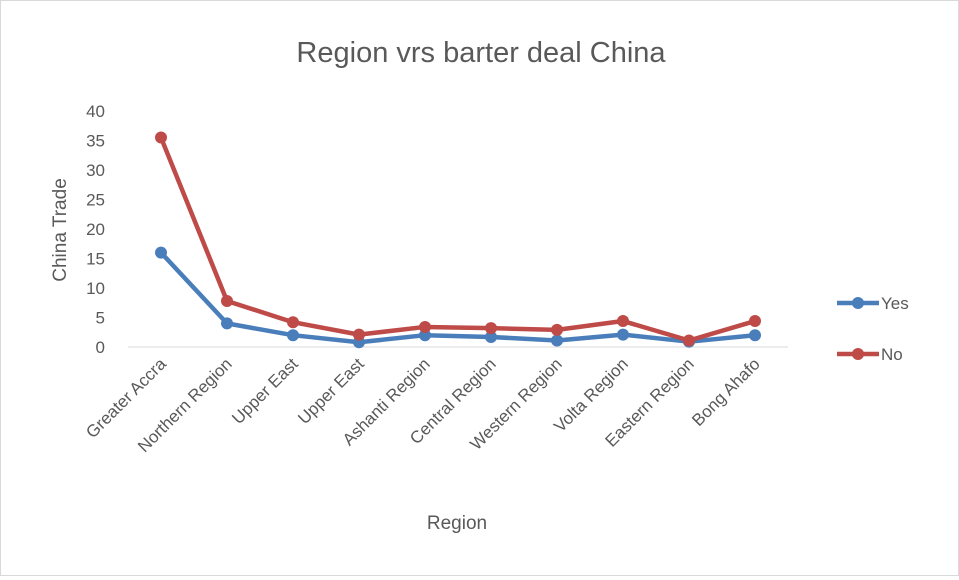  Describe the element at coordinates (265, 391) in the screenshot. I see `x-tick-label: Upper East` at that location.